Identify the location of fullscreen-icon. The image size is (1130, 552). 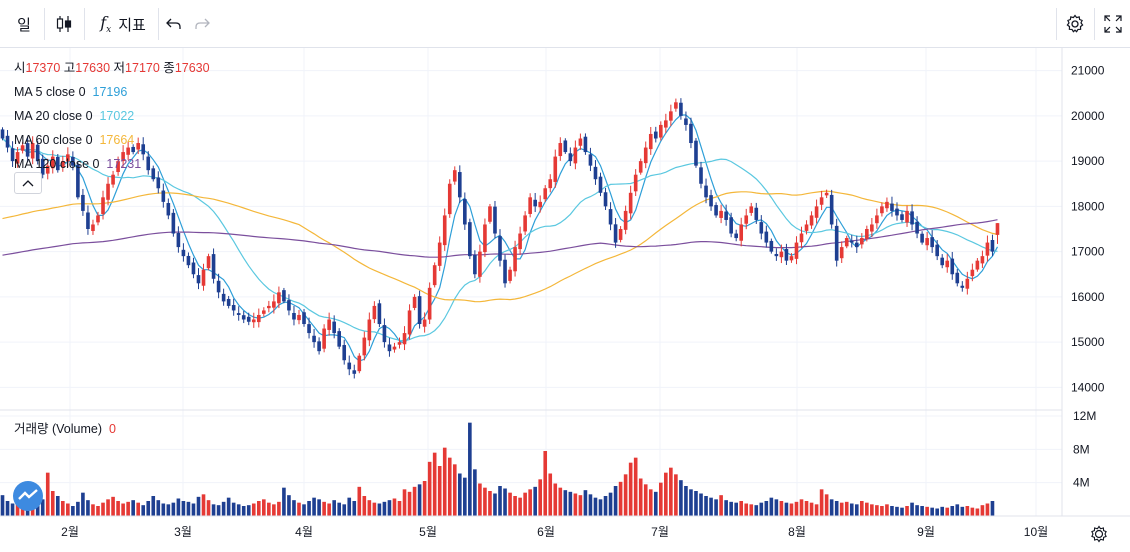
(1113, 24).